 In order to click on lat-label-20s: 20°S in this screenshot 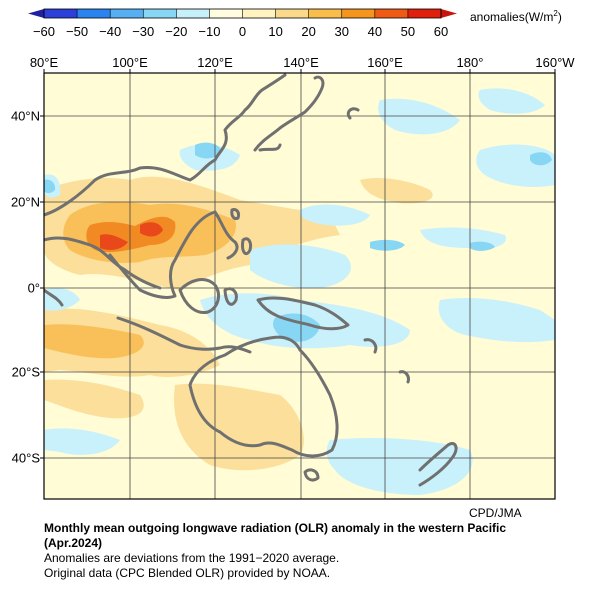, I will do `click(25, 372)`.